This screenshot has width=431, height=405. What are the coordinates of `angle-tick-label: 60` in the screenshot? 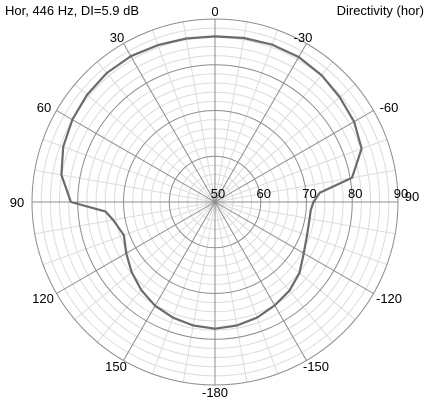 It's located at (44, 107).